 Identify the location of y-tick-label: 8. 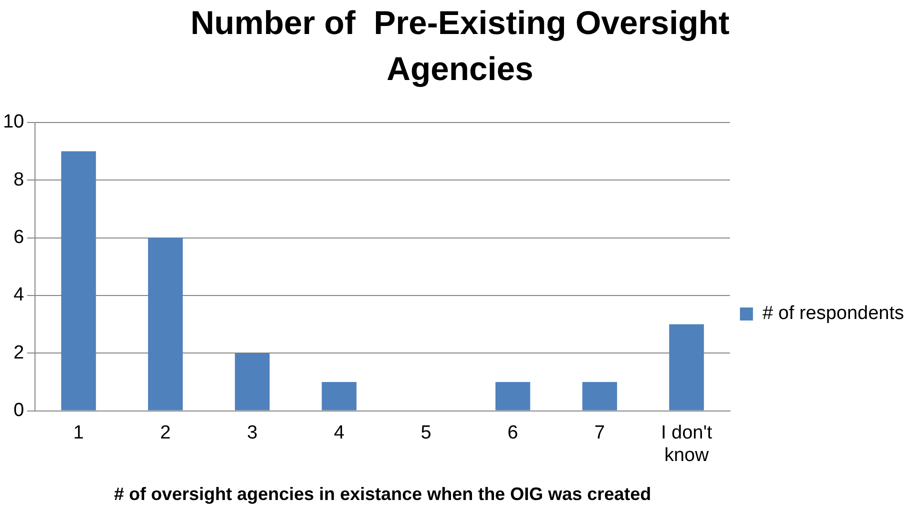
(19, 179).